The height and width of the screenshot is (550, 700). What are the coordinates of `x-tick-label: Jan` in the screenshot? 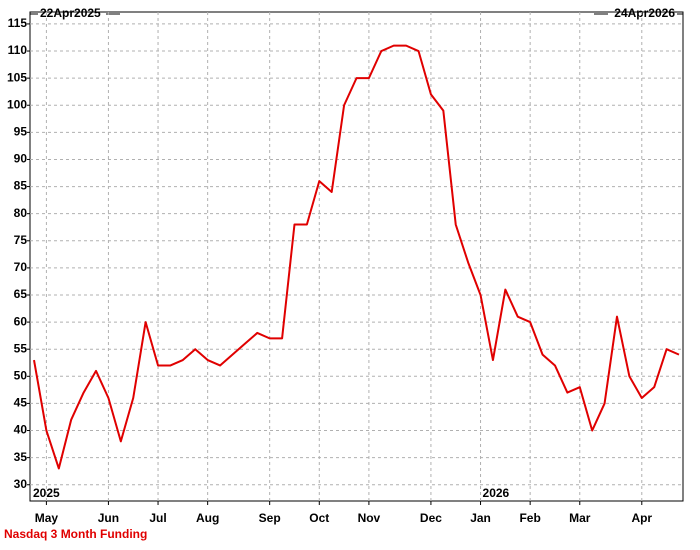 It's located at (480, 518).